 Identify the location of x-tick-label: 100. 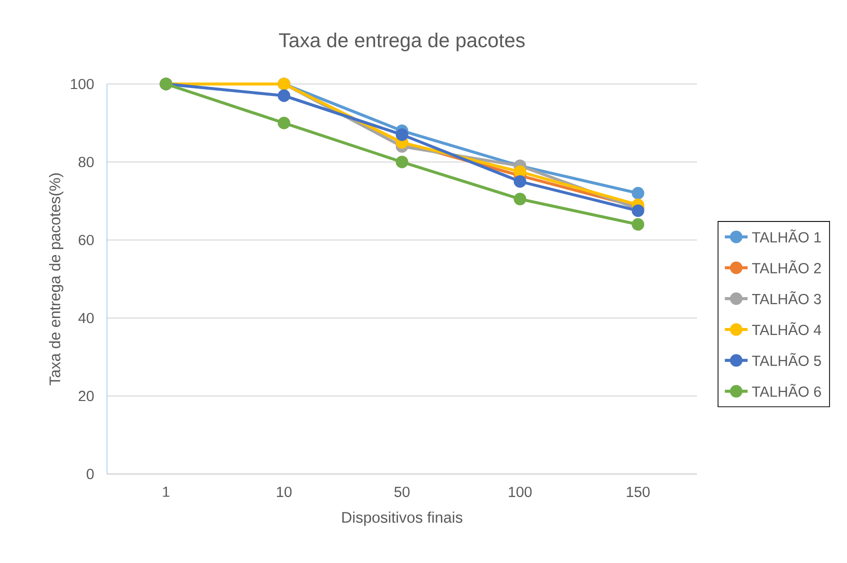
(520, 492).